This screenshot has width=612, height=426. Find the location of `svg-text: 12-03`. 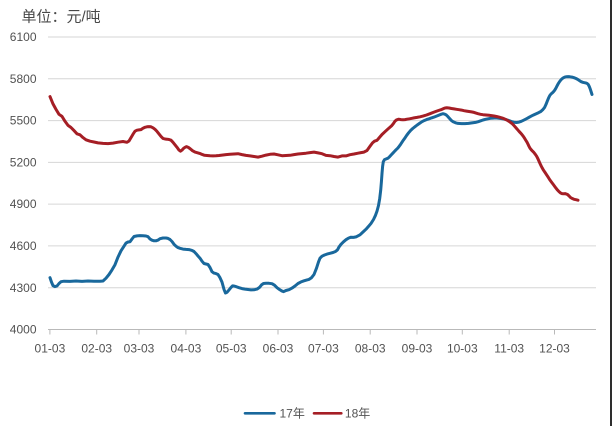

svg-text: 12-03 is located at coordinates (554, 349).